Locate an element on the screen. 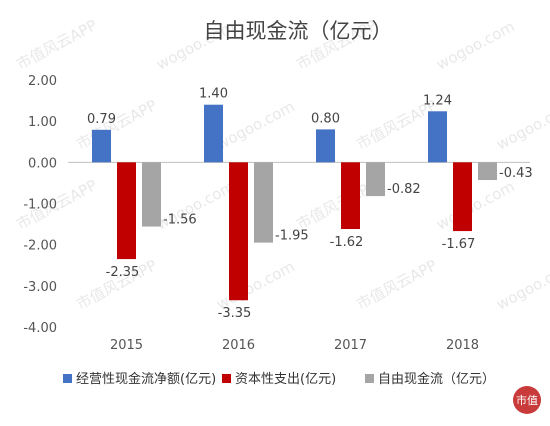 The image size is (550, 426). data-label: -0.82 is located at coordinates (404, 189).